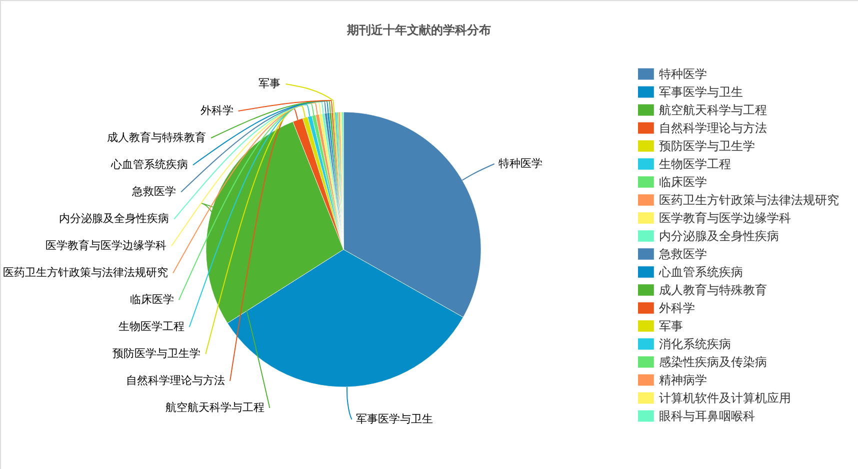  What do you see at coordinates (217, 110) in the screenshot?
I see `slice-label: 外科学` at bounding box center [217, 110].